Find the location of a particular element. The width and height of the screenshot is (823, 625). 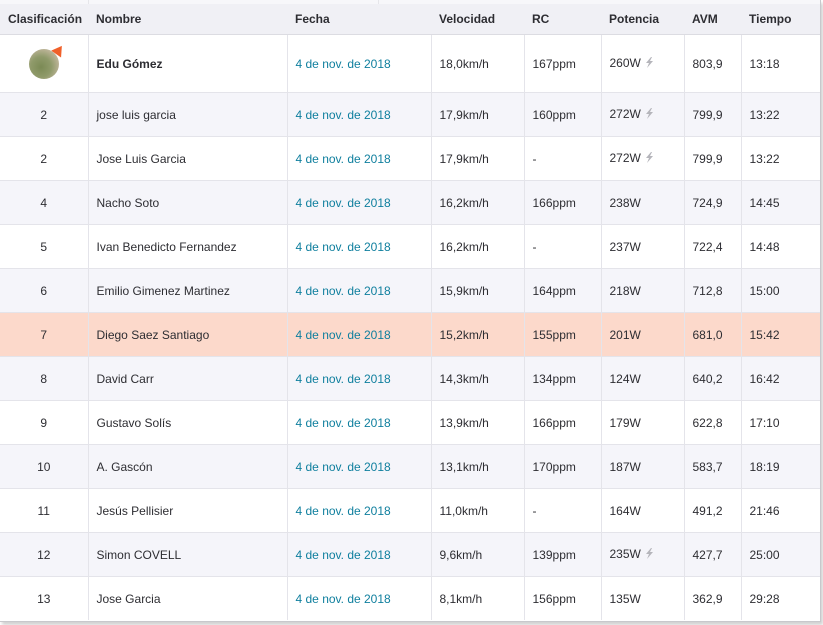

speed-cell: 8,1km/h is located at coordinates (477, 598).